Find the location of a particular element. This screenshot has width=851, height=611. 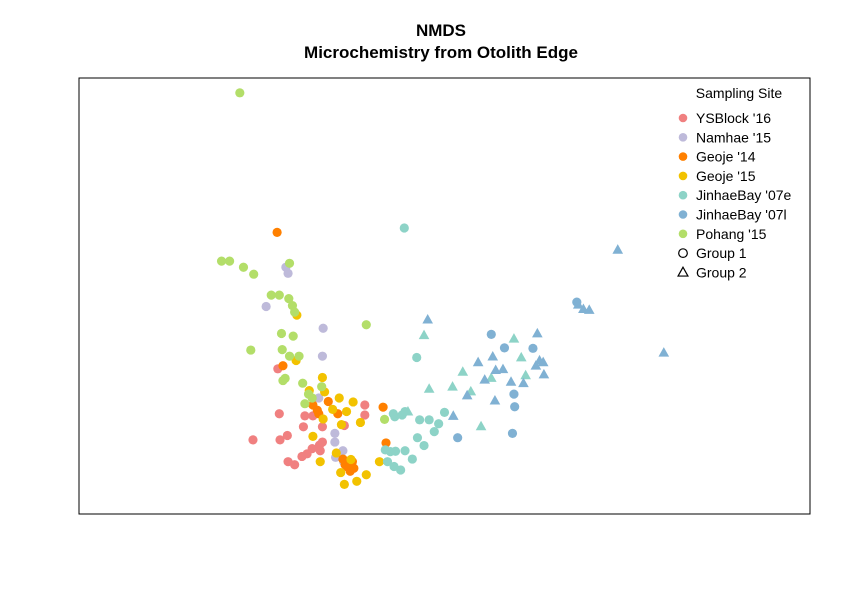

legend-shape-label-0: Group 1 is located at coordinates (721, 253).